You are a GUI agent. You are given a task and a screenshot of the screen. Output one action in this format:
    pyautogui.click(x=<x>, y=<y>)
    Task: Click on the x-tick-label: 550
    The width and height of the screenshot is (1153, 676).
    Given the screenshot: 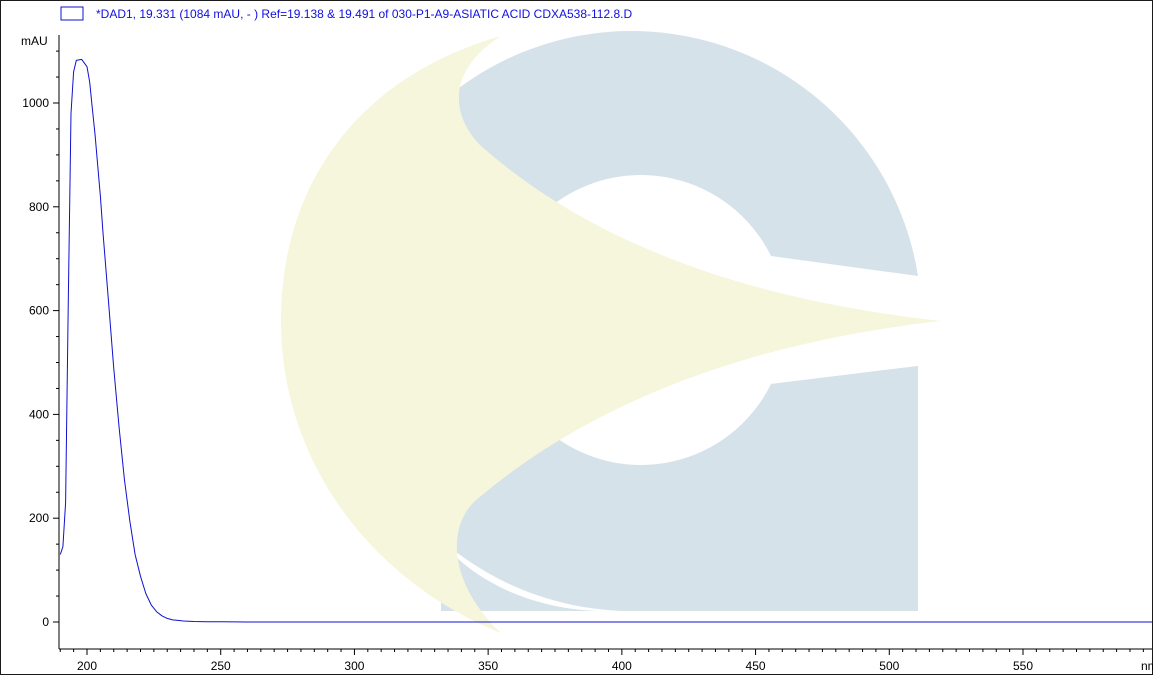 What is the action you would take?
    pyautogui.click(x=1023, y=666)
    